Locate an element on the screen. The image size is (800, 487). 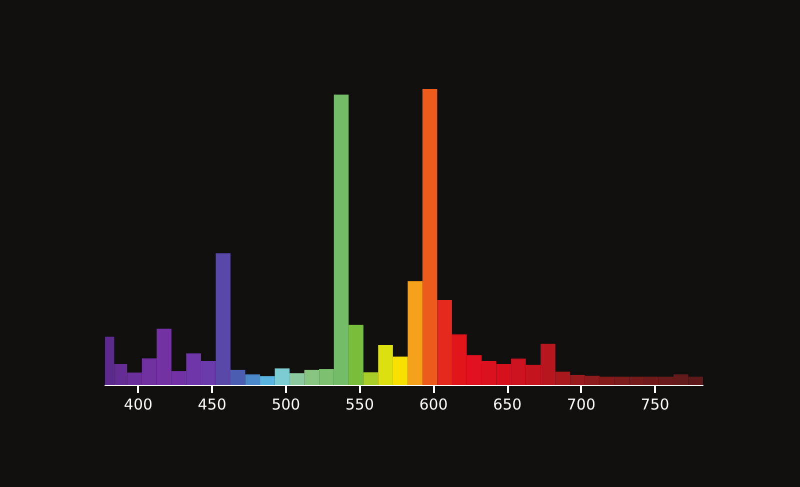
x-tick-label: 500 is located at coordinates (286, 405).